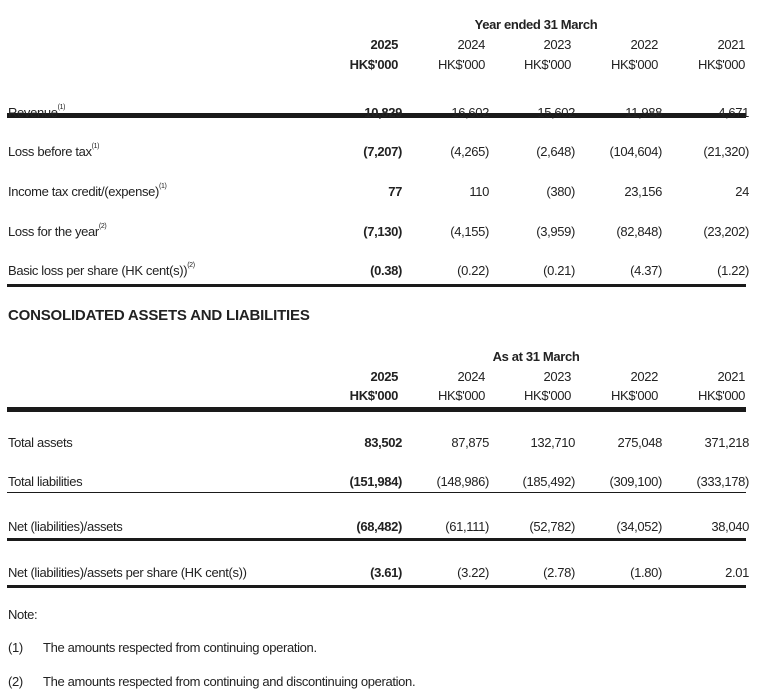 The height and width of the screenshot is (690, 781). Describe the element at coordinates (50, 151) in the screenshot. I see `row-label-text: Loss before tax` at that location.